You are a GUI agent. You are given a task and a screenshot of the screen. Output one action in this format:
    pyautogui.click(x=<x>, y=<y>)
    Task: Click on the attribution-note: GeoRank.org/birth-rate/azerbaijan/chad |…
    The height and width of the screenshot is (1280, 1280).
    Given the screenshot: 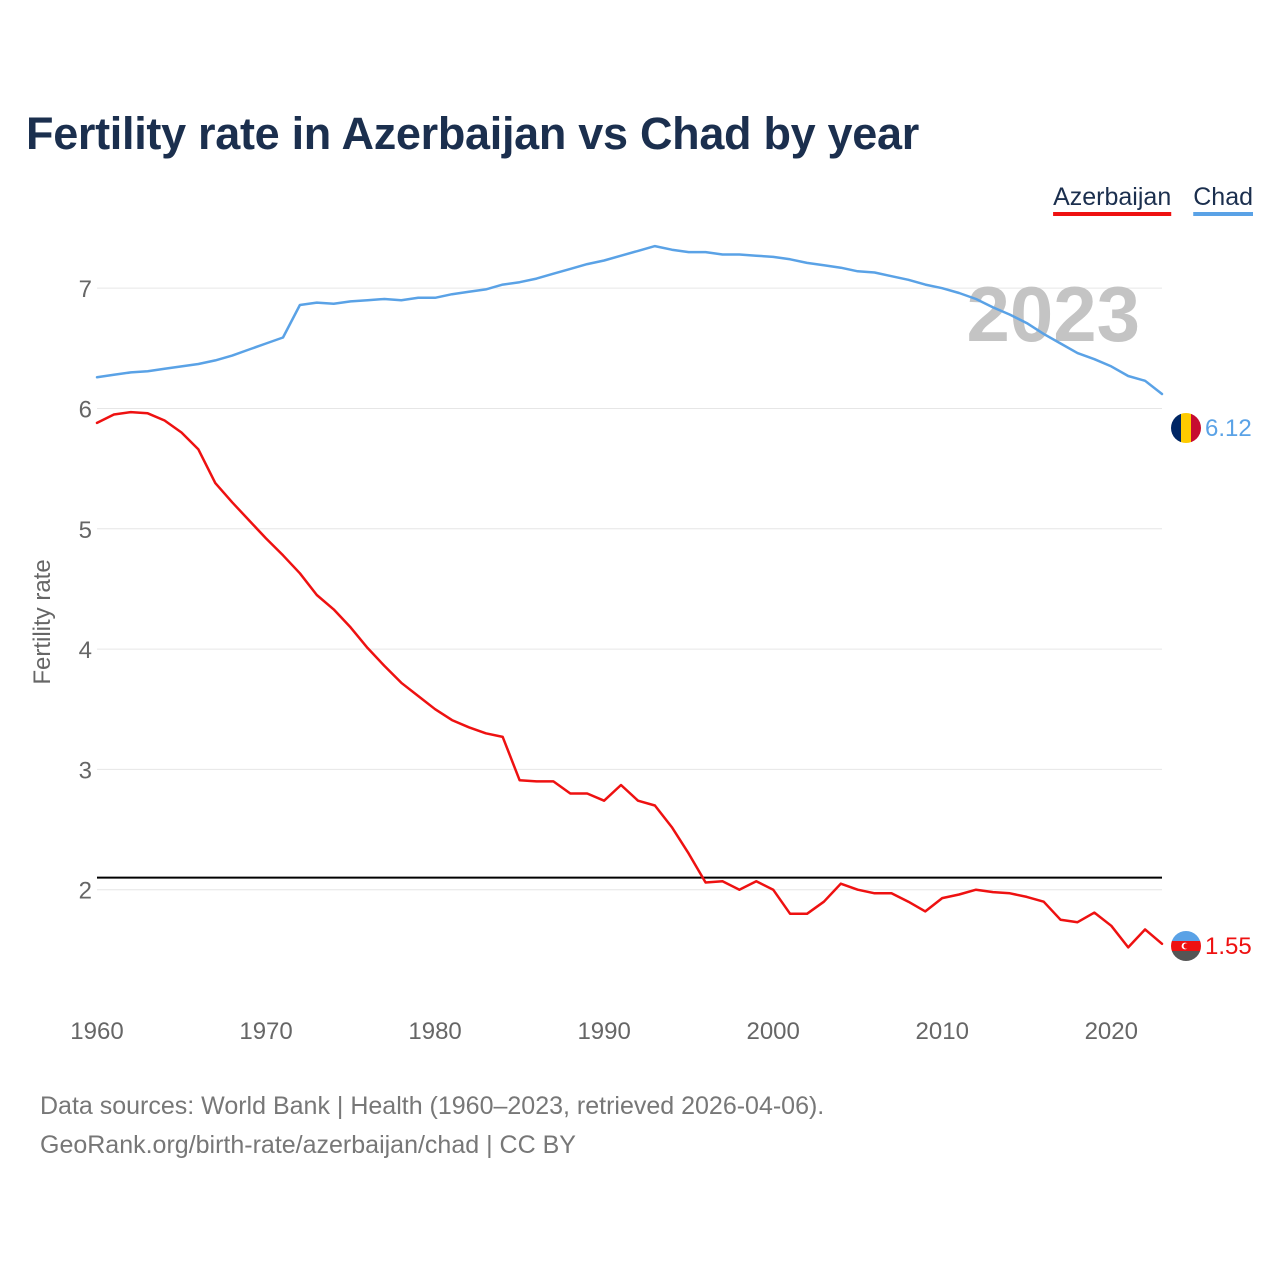 What is the action you would take?
    pyautogui.click(x=308, y=1145)
    